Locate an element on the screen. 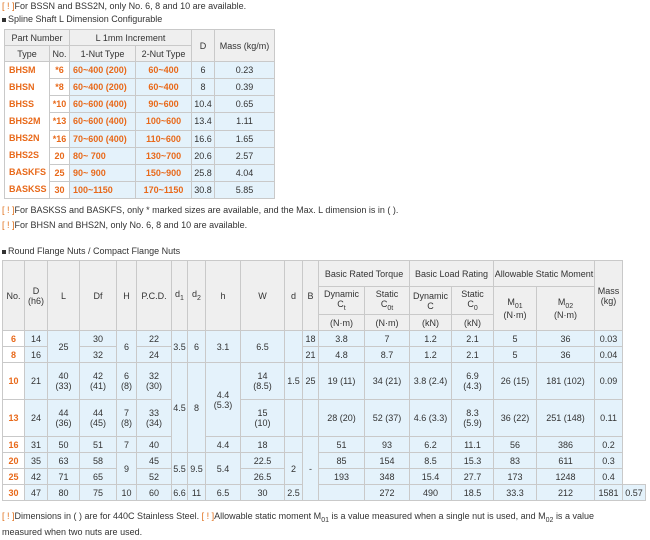 The height and width of the screenshot is (540, 650). d-value: 13.4 is located at coordinates (203, 121).